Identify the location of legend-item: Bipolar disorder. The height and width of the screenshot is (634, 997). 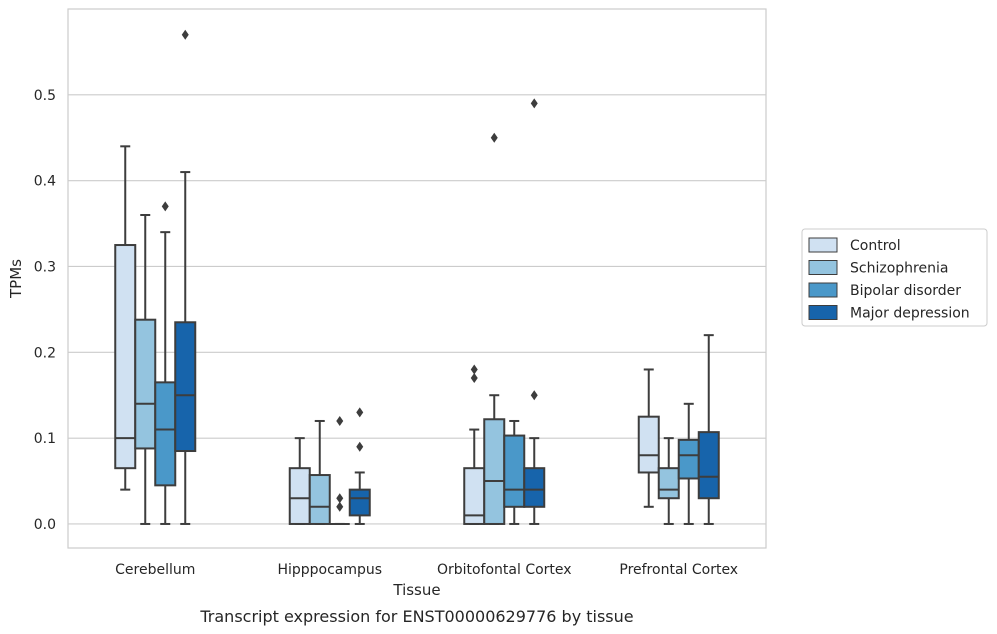
(884, 290).